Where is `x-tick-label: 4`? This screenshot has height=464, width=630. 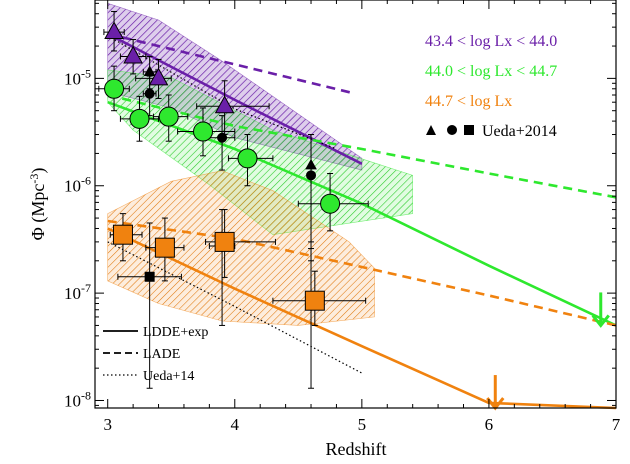 x-tick-label: 4 is located at coordinates (235, 424).